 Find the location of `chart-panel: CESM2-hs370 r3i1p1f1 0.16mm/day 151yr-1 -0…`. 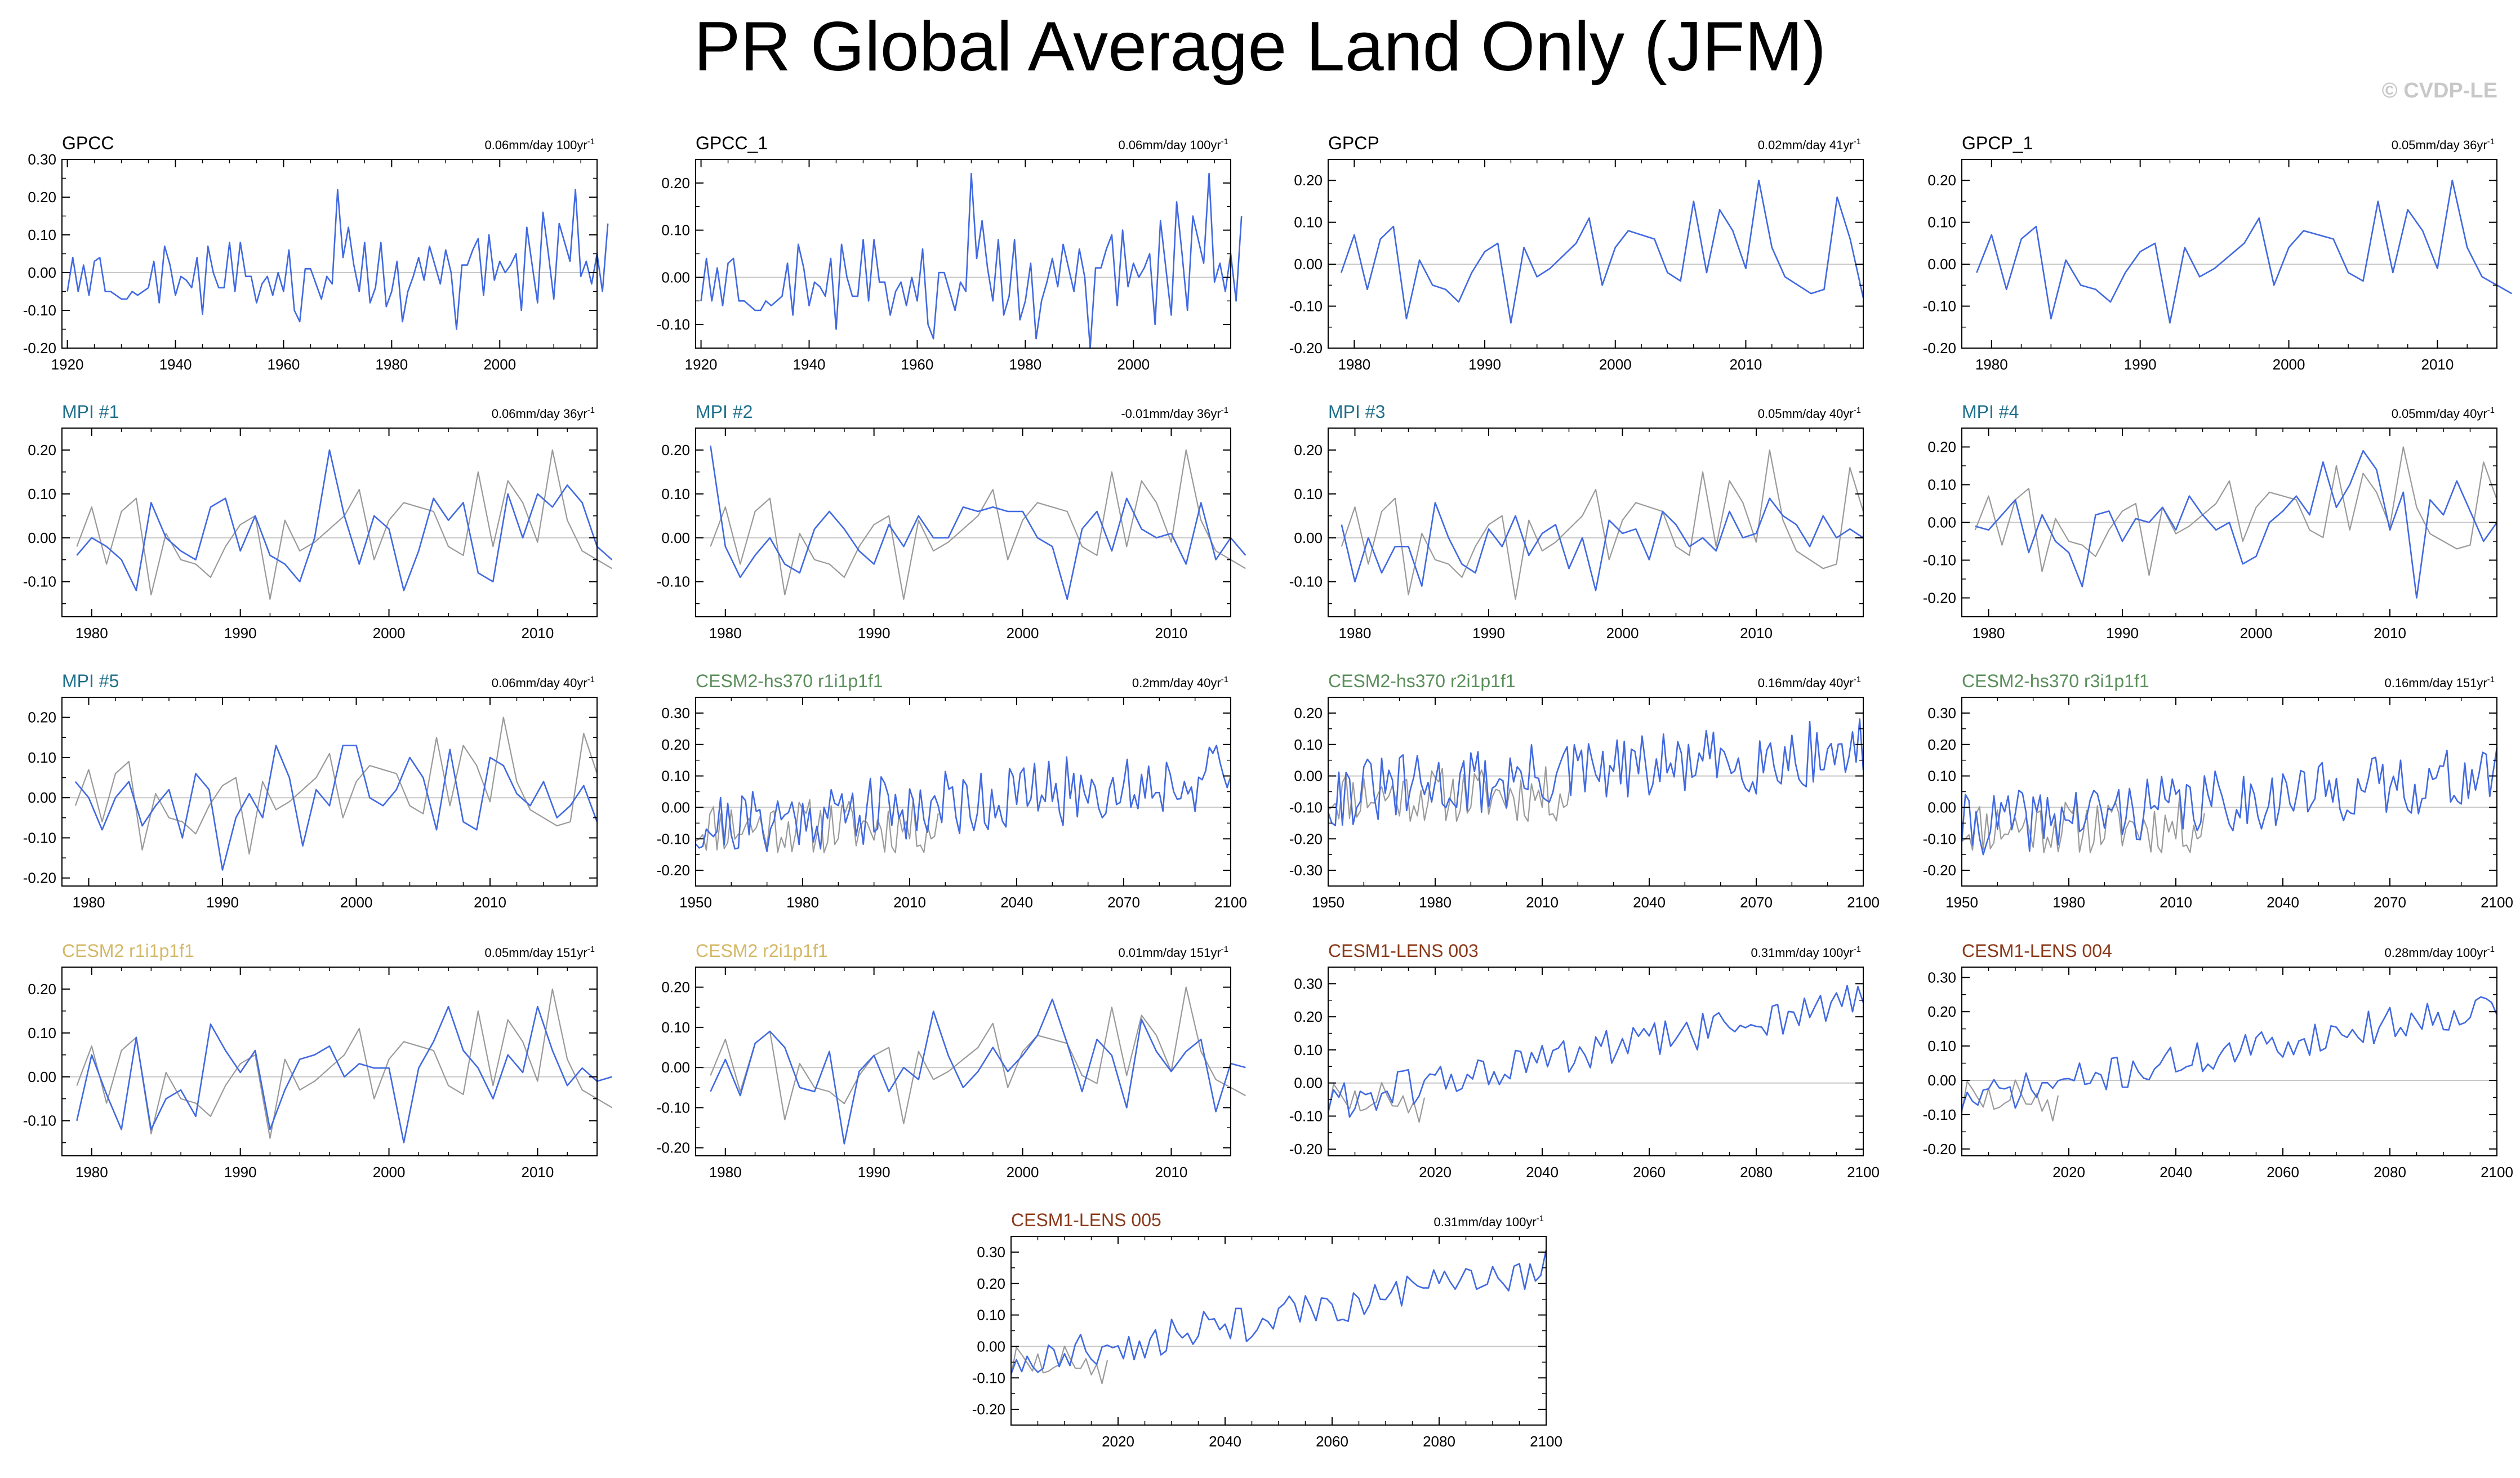

chart-panel: CESM2-hs370 r3i1p1f1 0.16mm/day 151yr-1 -0… is located at coordinates (2218, 791).